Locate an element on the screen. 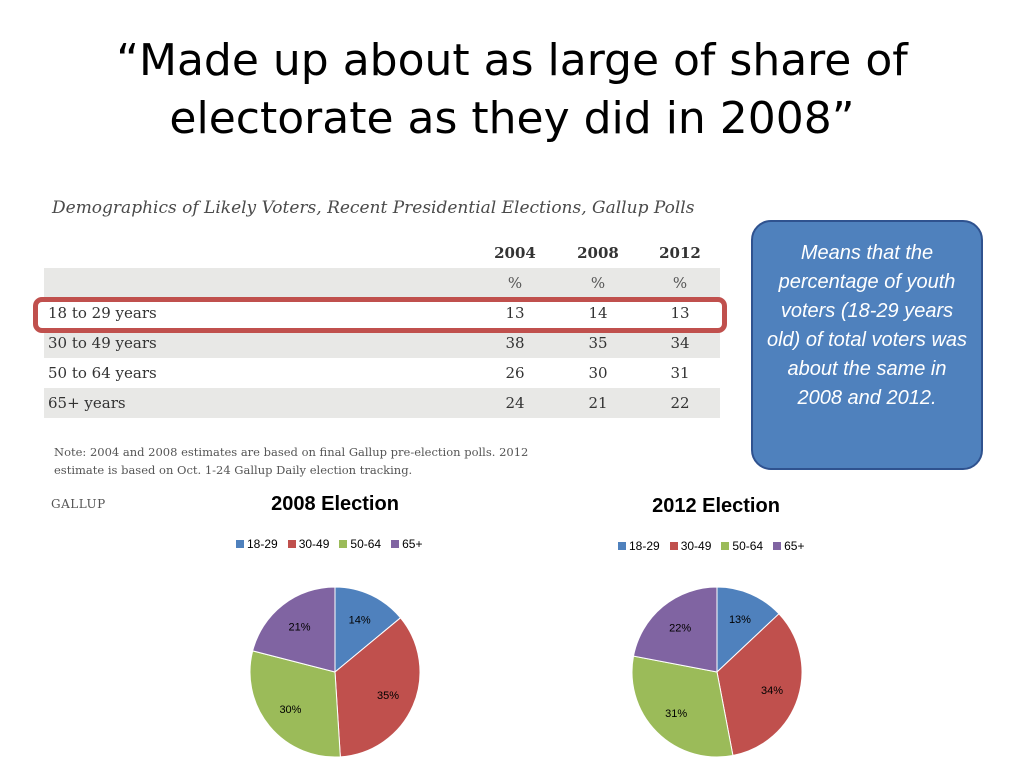  table-cell: 14 is located at coordinates (598, 313).